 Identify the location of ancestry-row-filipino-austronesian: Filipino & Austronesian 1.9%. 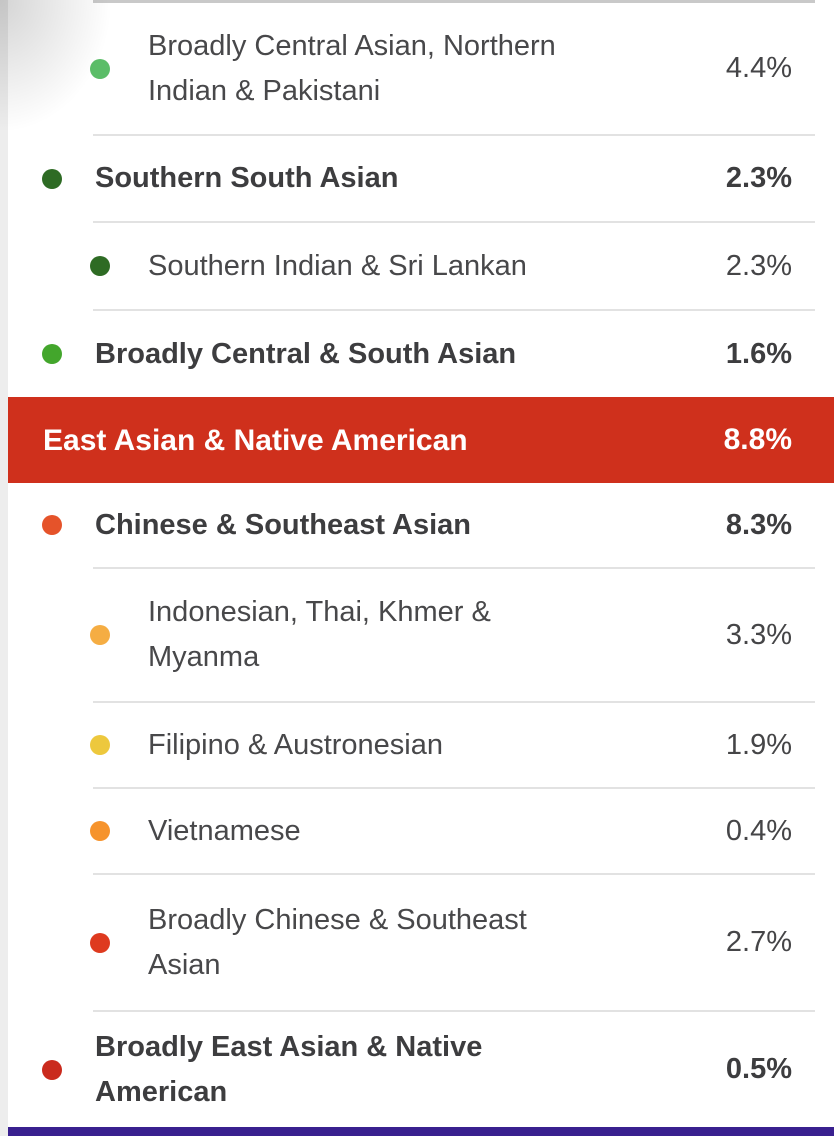
(421, 745).